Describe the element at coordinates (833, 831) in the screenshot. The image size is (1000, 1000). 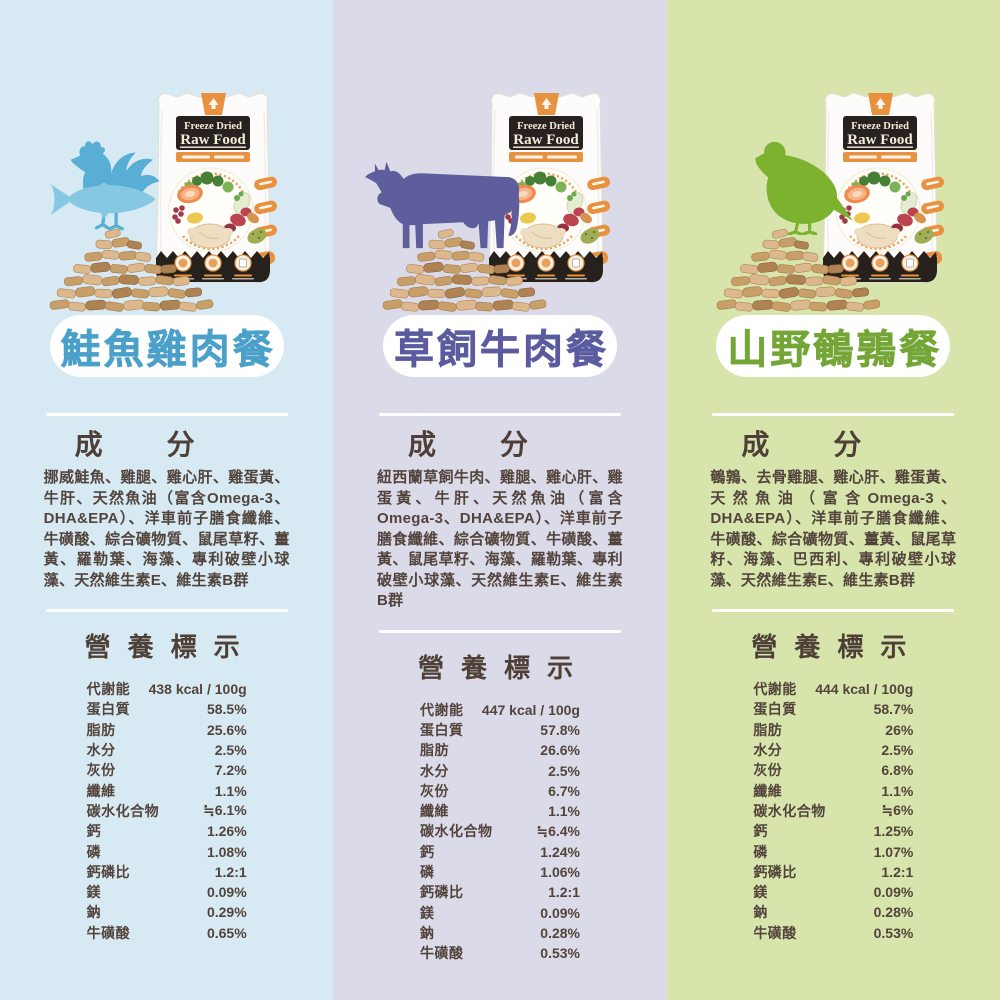
I see `nutrition-row: 鈣 1.25%` at that location.